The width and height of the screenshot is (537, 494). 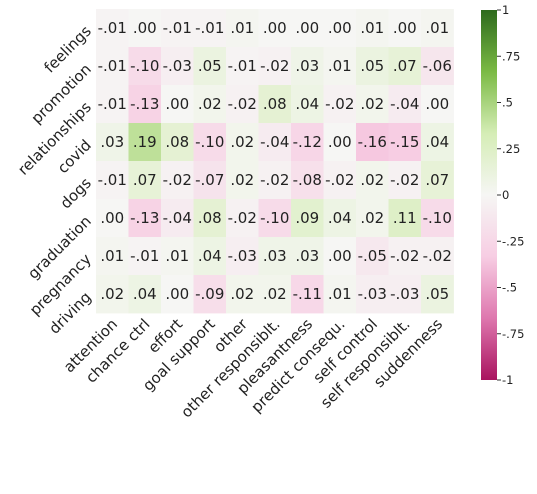 I want to click on colorbar-tick-label: 0, so click(x=505, y=195).